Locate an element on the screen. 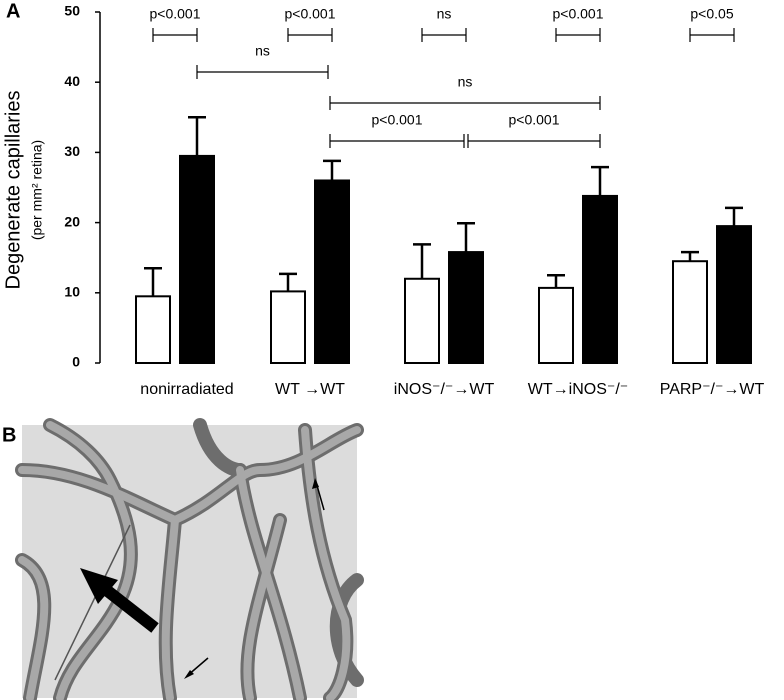 The image size is (784, 700). x-tick-label: WT→iNOS⁻/⁻ is located at coordinates (578, 389).